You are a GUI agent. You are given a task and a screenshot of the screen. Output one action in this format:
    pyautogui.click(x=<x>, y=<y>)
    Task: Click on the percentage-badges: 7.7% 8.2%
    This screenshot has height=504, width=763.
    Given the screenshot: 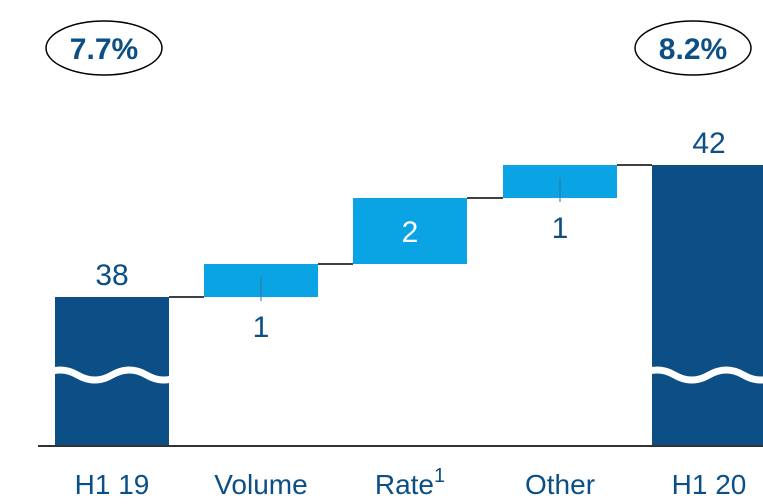 What is the action you would take?
    pyautogui.click(x=398, y=48)
    